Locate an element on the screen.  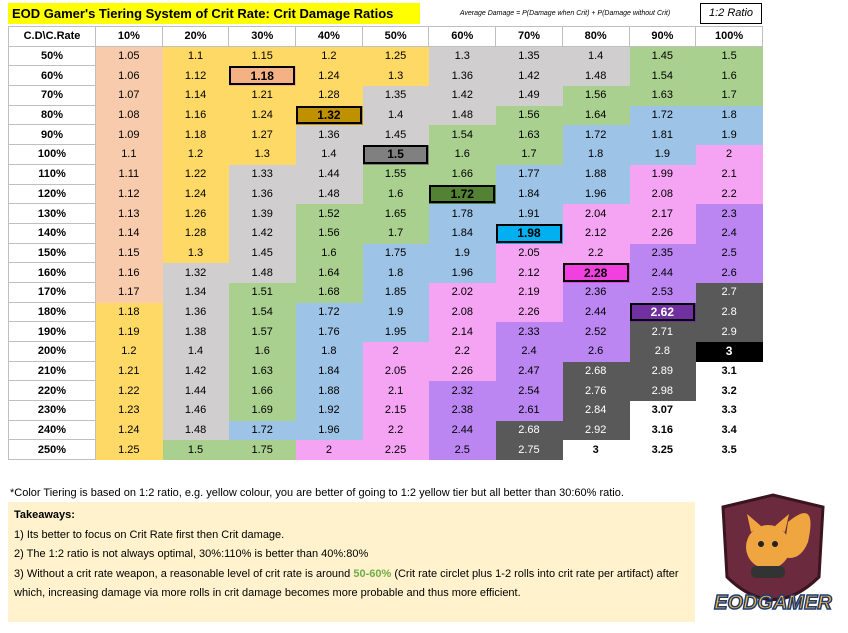
cell: 1.14 is located at coordinates (195, 95).